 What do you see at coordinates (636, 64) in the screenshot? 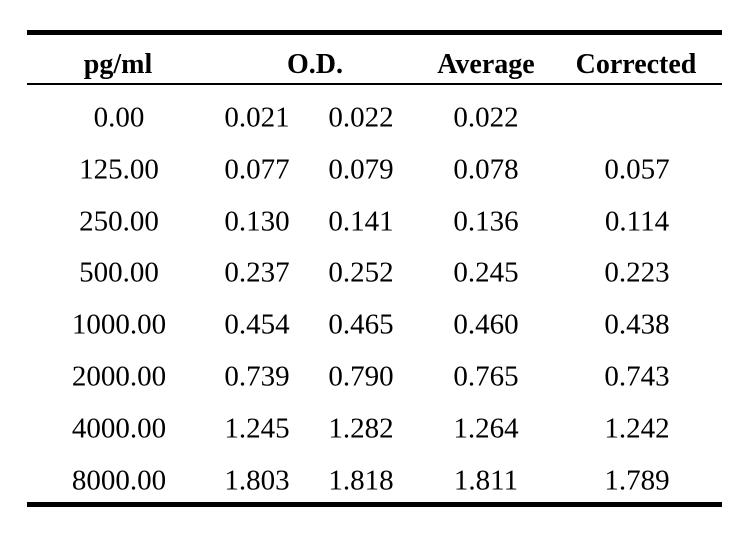
I see `header-corrected: Corrected` at bounding box center [636, 64].